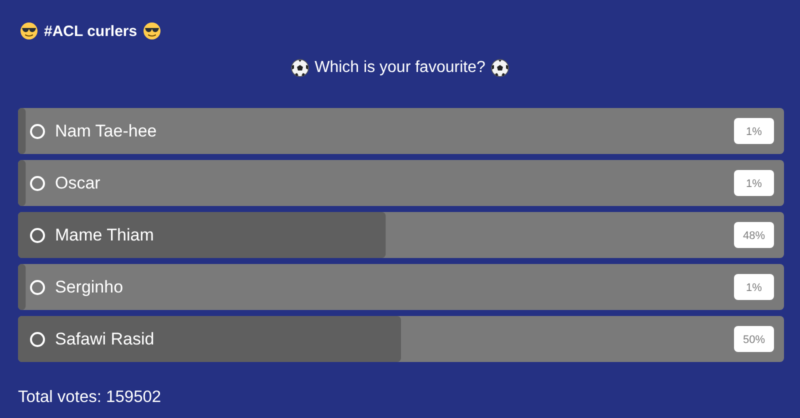 The width and height of the screenshot is (800, 418). I want to click on chart-subtitle: Which is your favourite?, so click(400, 68).